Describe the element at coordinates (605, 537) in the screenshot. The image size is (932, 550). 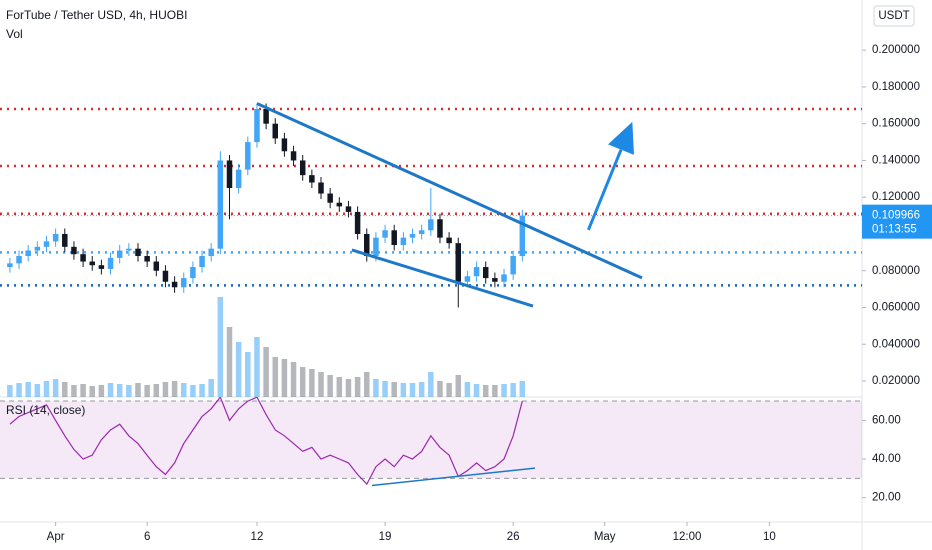
I see `x-tick-label: May` at that location.